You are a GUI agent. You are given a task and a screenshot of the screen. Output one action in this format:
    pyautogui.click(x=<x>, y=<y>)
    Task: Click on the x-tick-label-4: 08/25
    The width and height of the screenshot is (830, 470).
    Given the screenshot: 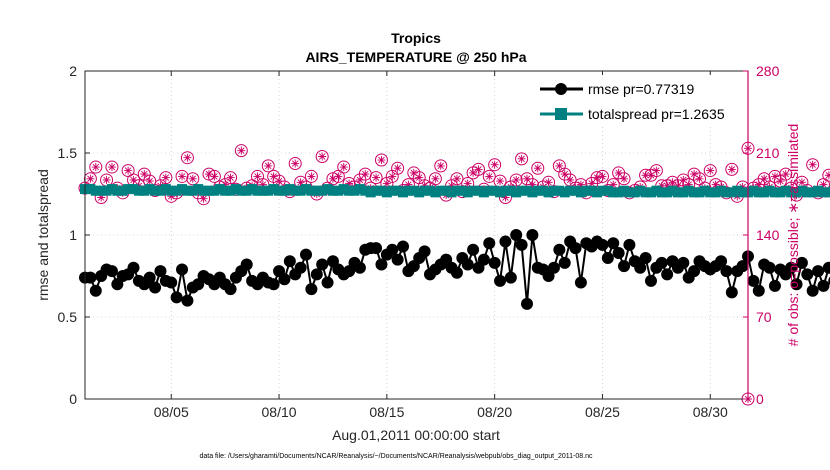 What is the action you would take?
    pyautogui.click(x=602, y=412)
    